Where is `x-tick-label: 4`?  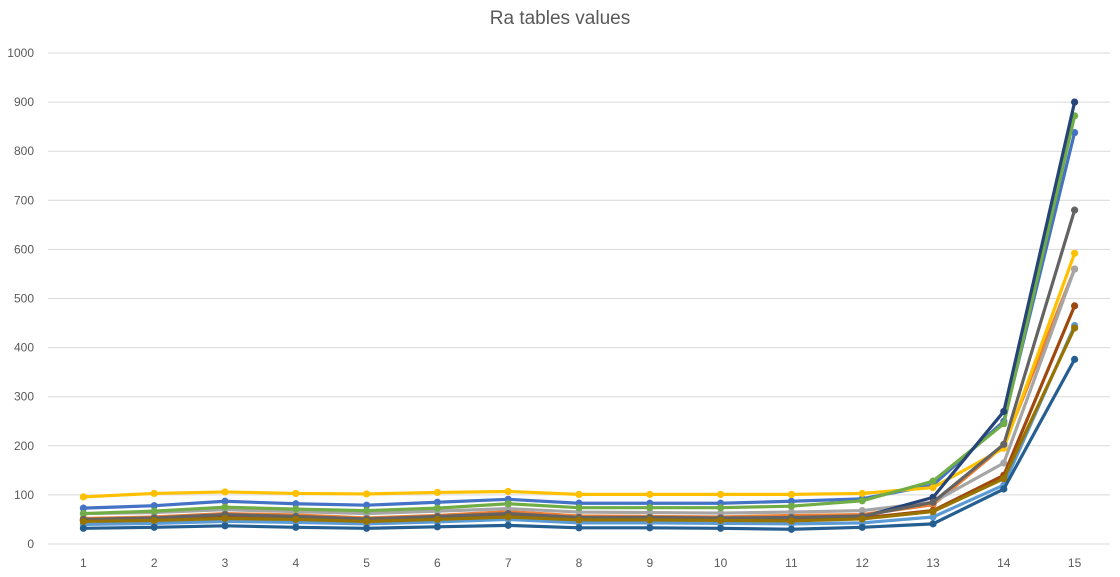 x-tick-label: 4 is located at coordinates (295, 563).